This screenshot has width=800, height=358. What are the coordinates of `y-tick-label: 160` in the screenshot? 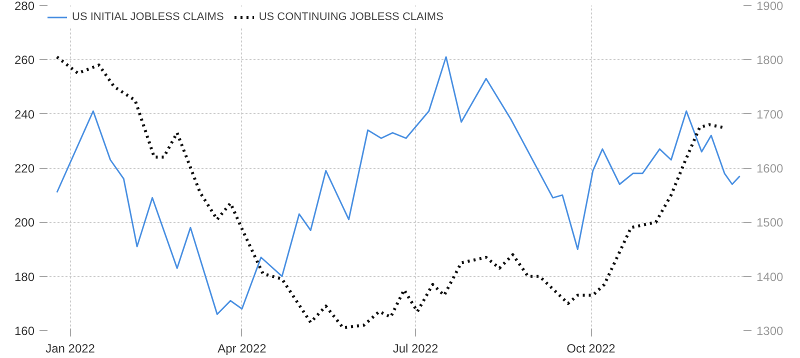 It's located at (24, 331).